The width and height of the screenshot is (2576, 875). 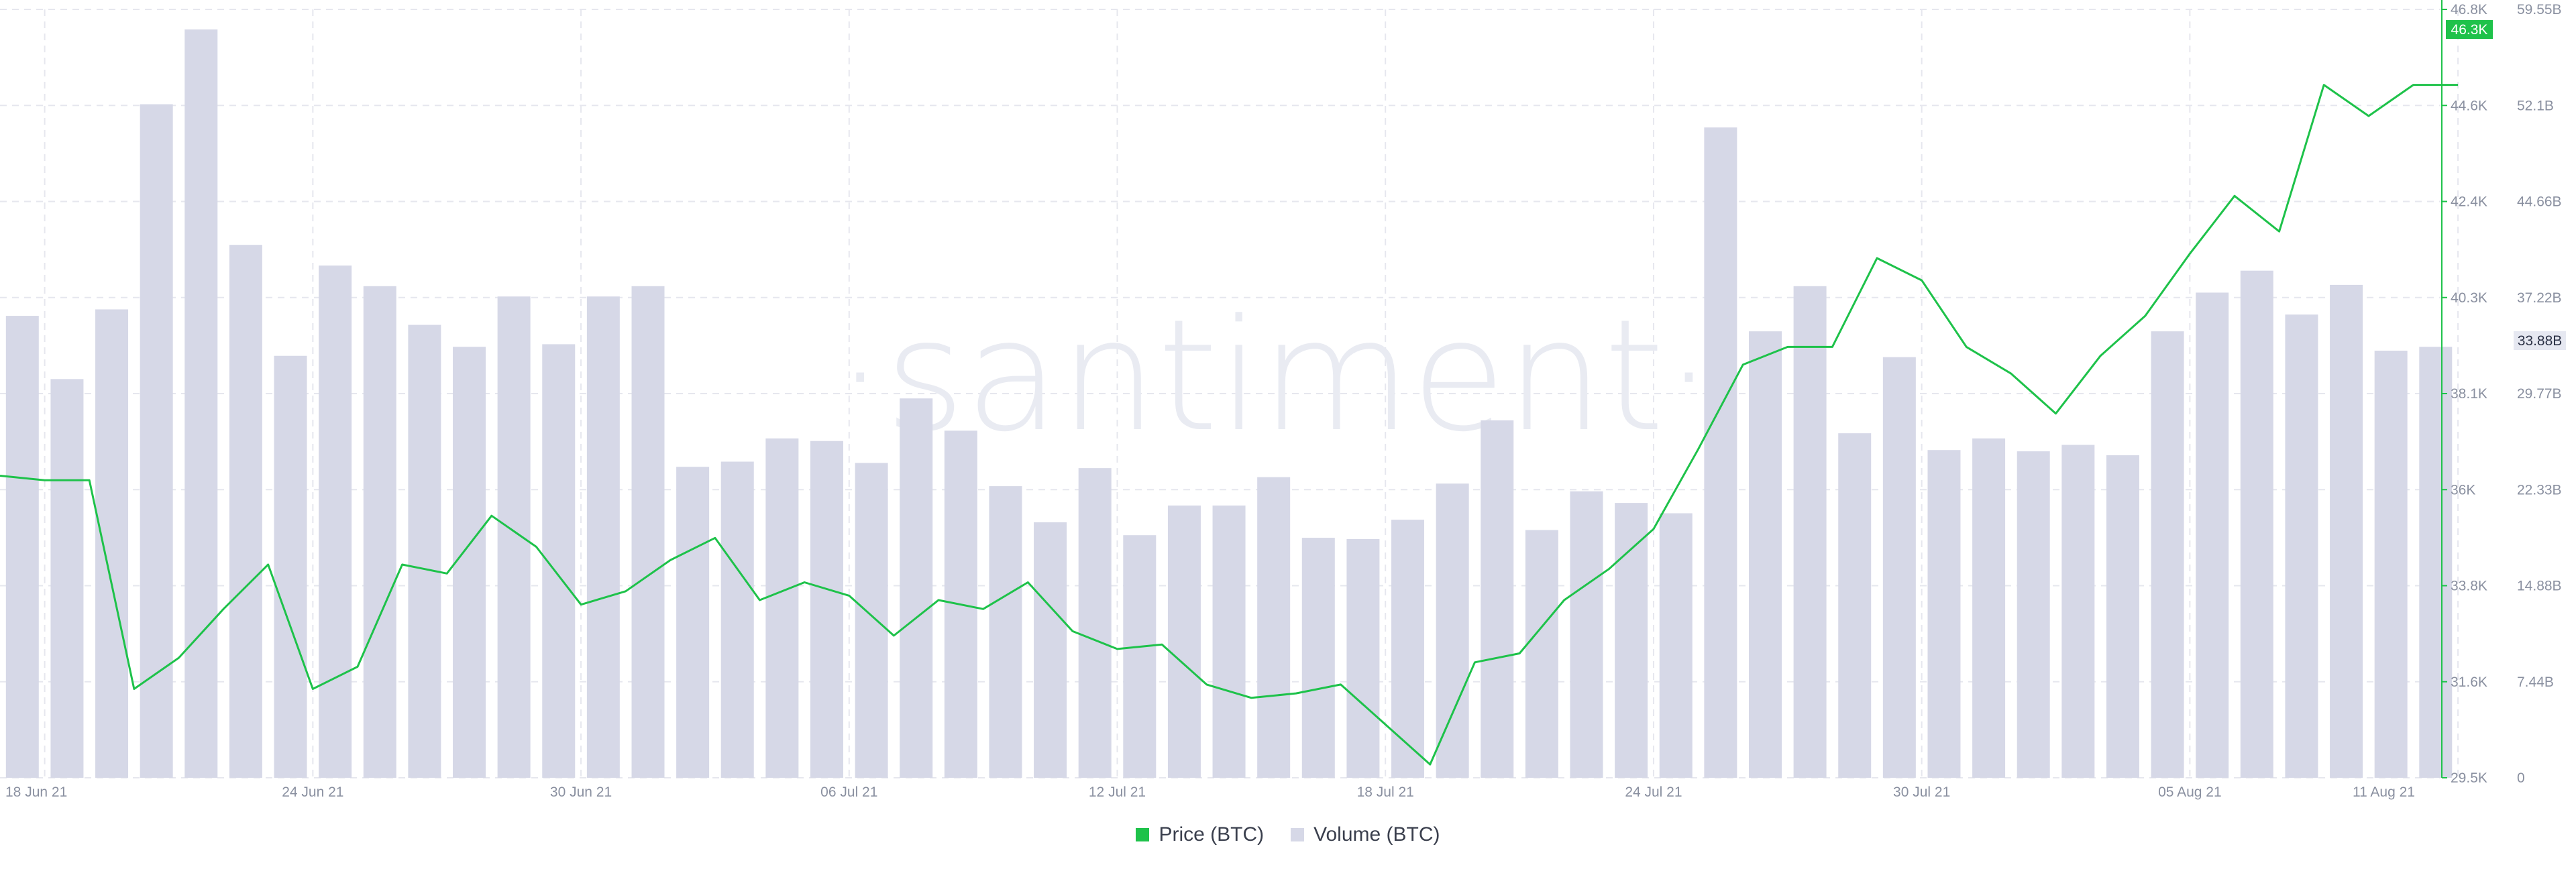 I want to click on volume-axis-tick-label: 0, so click(x=2521, y=778).